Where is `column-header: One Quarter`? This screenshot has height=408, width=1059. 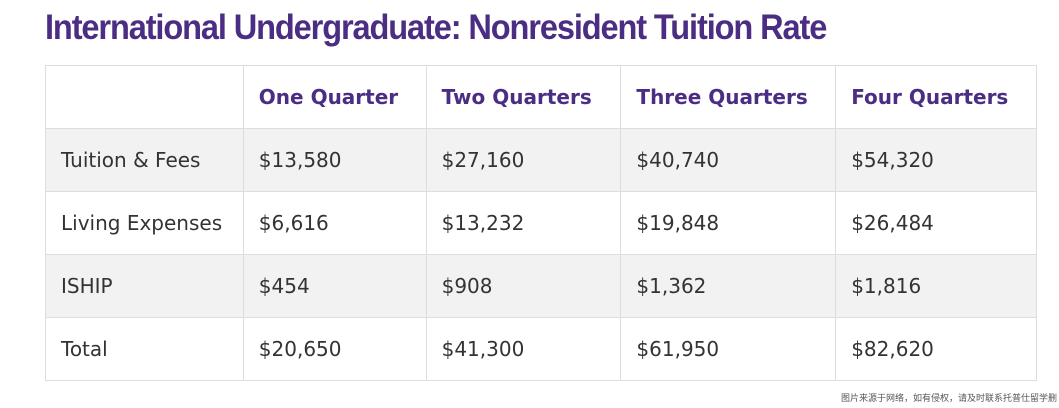 column-header: One Quarter is located at coordinates (334, 97).